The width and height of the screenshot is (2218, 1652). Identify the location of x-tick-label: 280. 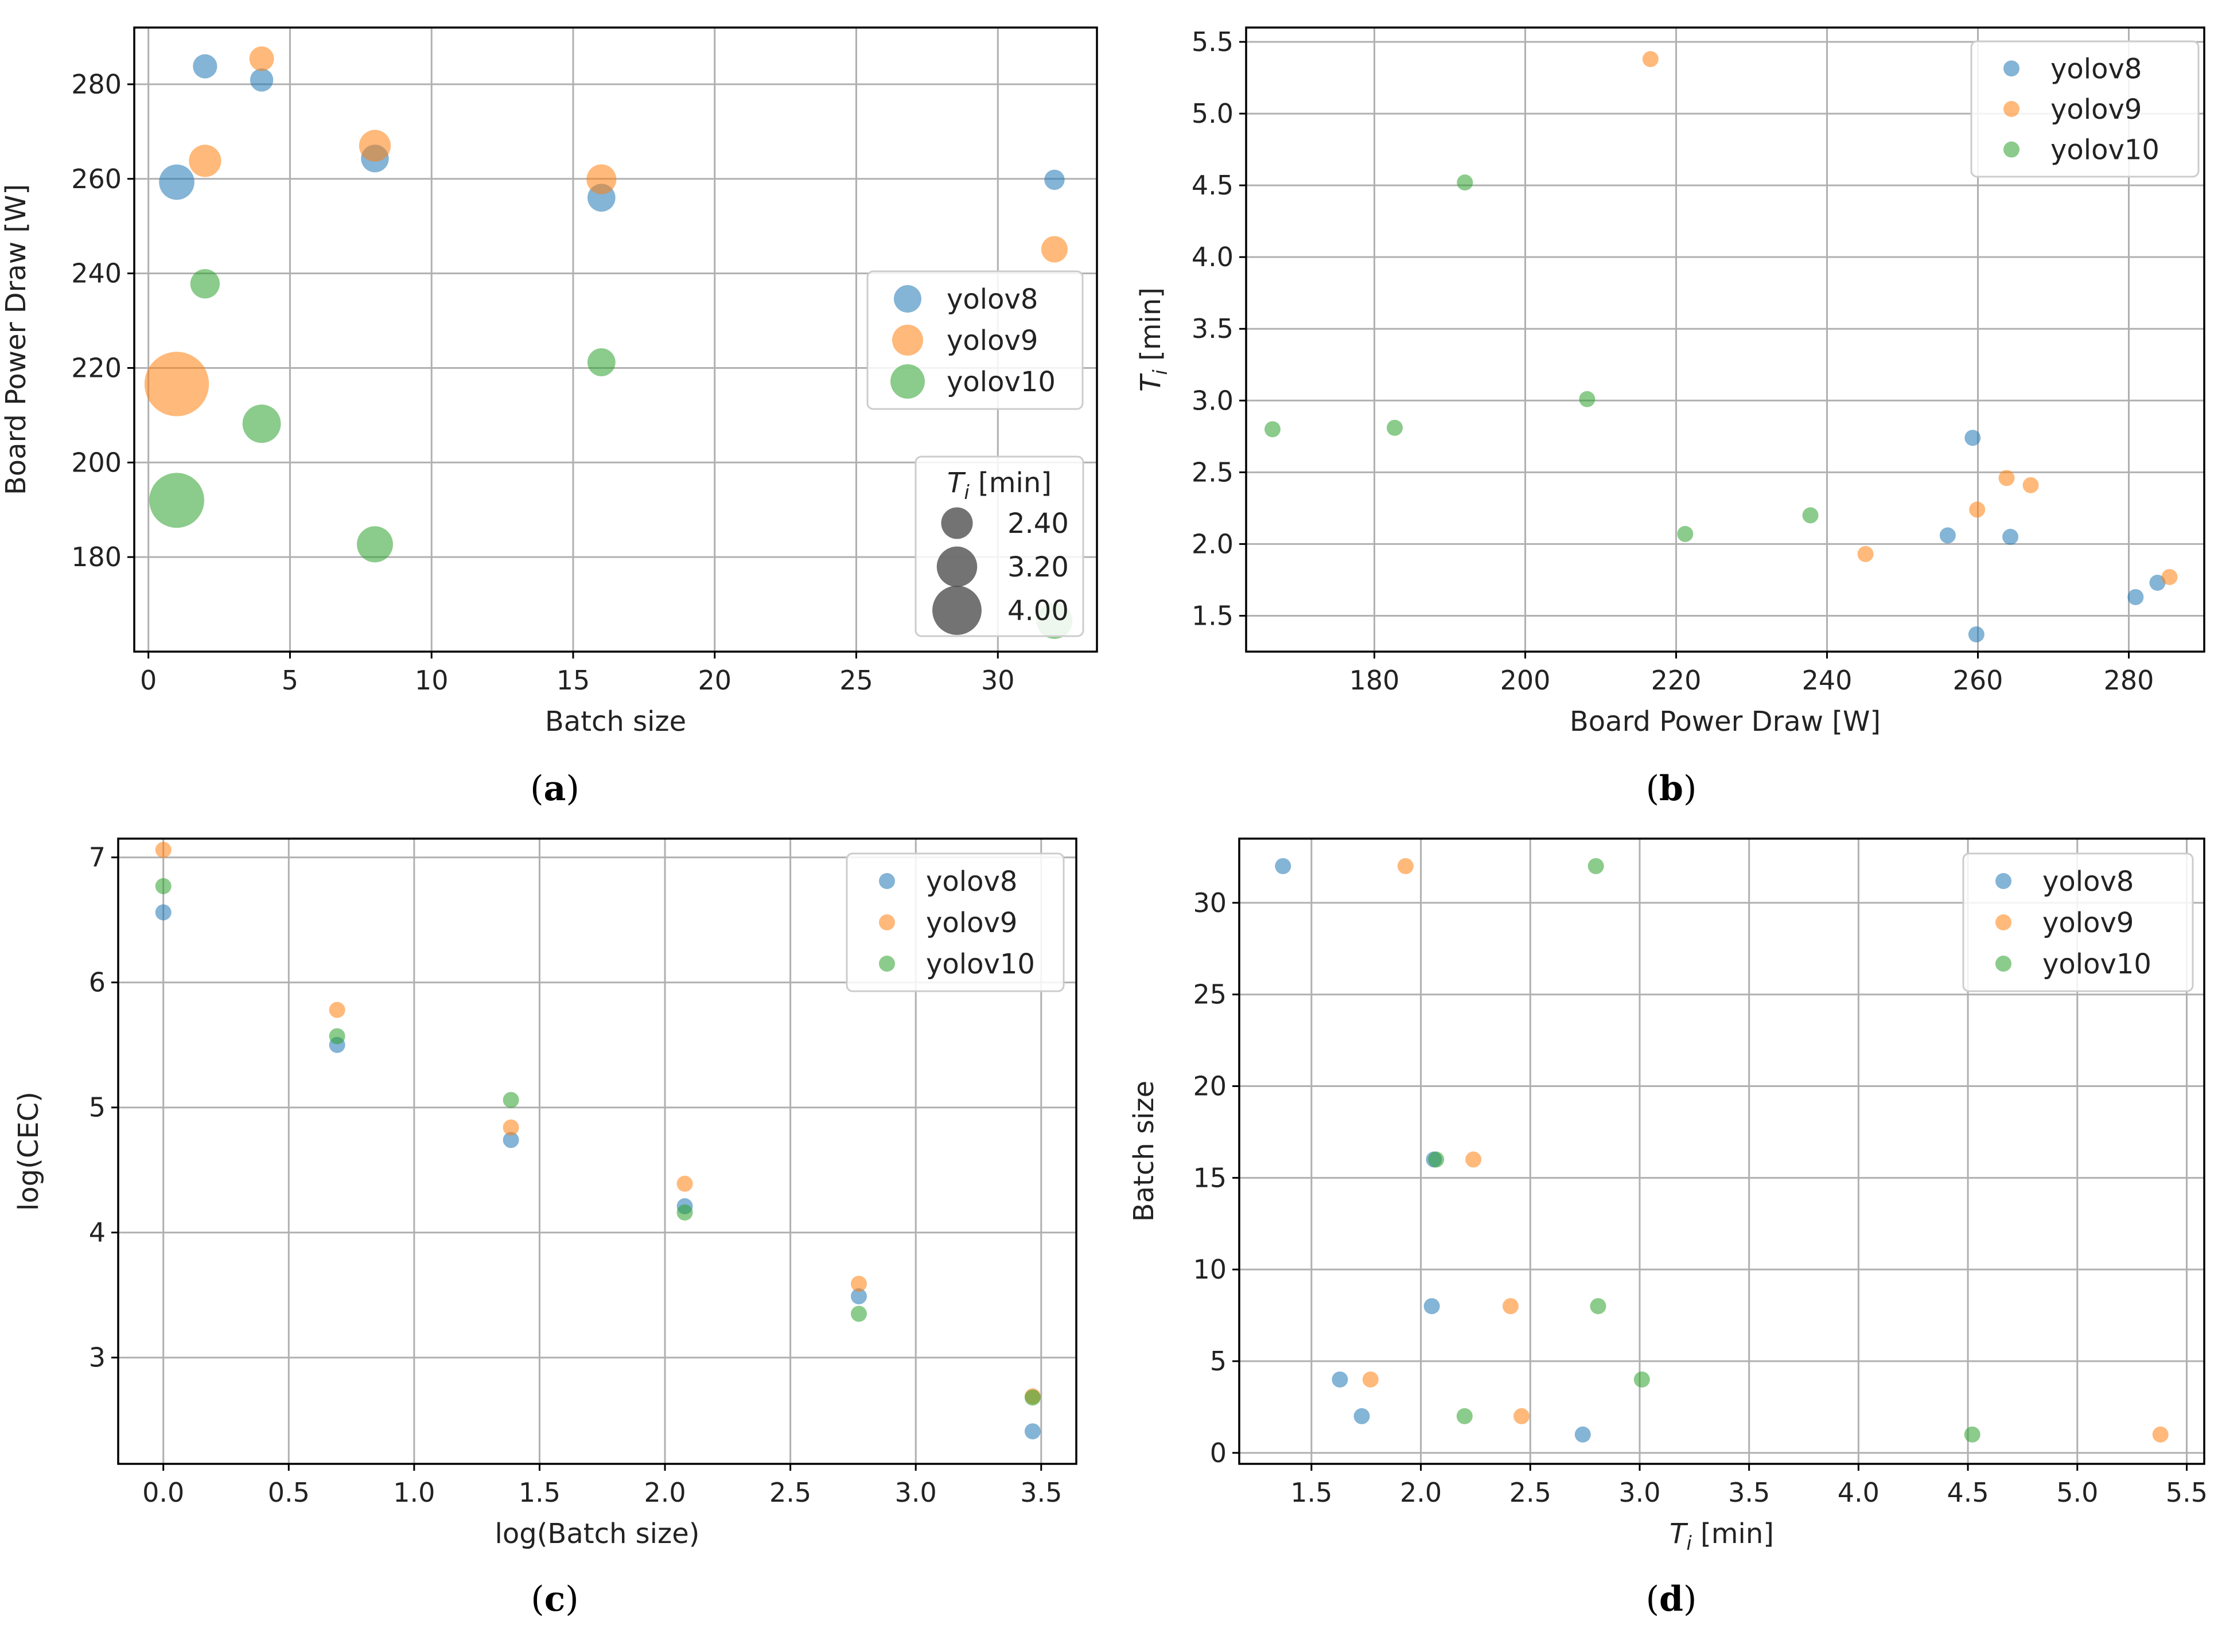
(2129, 680).